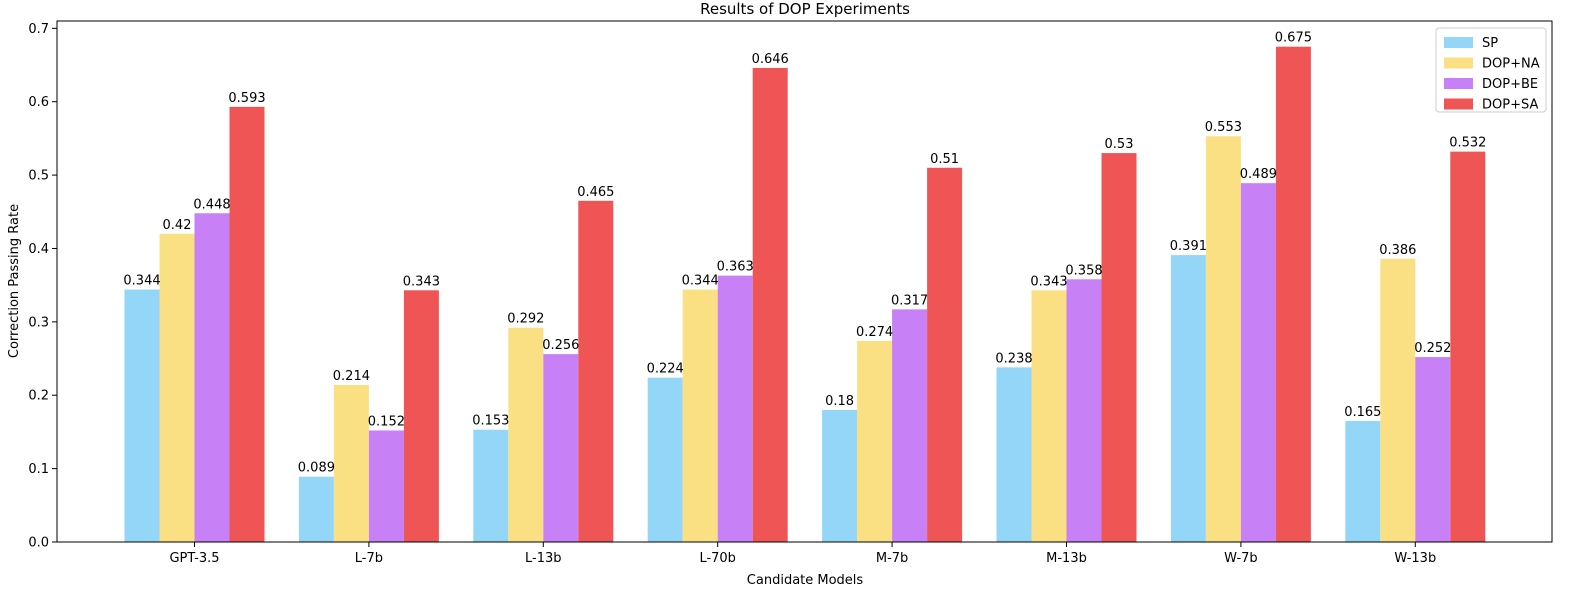  I want to click on legend-entry: SP, so click(1490, 43).